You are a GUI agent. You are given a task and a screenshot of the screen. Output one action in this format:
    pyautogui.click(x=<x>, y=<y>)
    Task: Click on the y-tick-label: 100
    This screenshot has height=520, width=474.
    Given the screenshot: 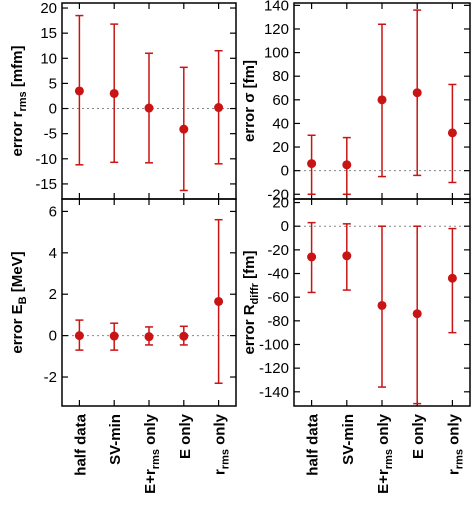 What is the action you would take?
    pyautogui.click(x=276, y=53)
    